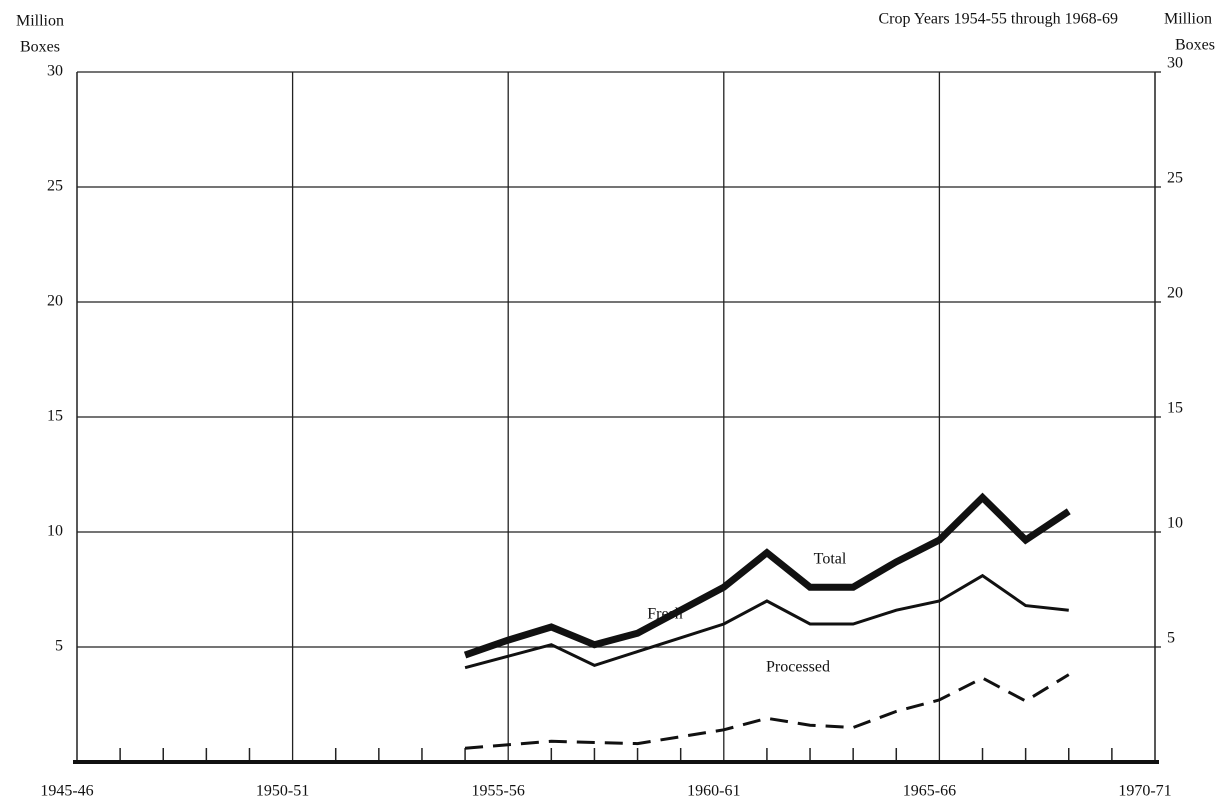 The width and height of the screenshot is (1222, 806). I want to click on x-tick-label: 1945-46, so click(66, 791).